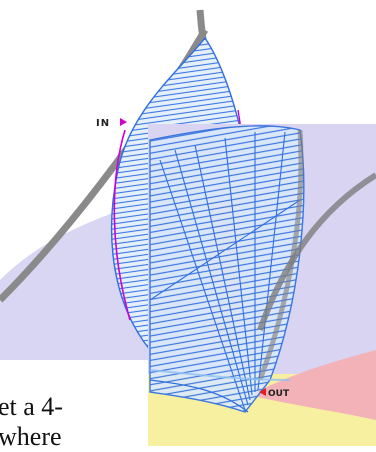  I want to click on caption-line-2: where, so click(31, 436).